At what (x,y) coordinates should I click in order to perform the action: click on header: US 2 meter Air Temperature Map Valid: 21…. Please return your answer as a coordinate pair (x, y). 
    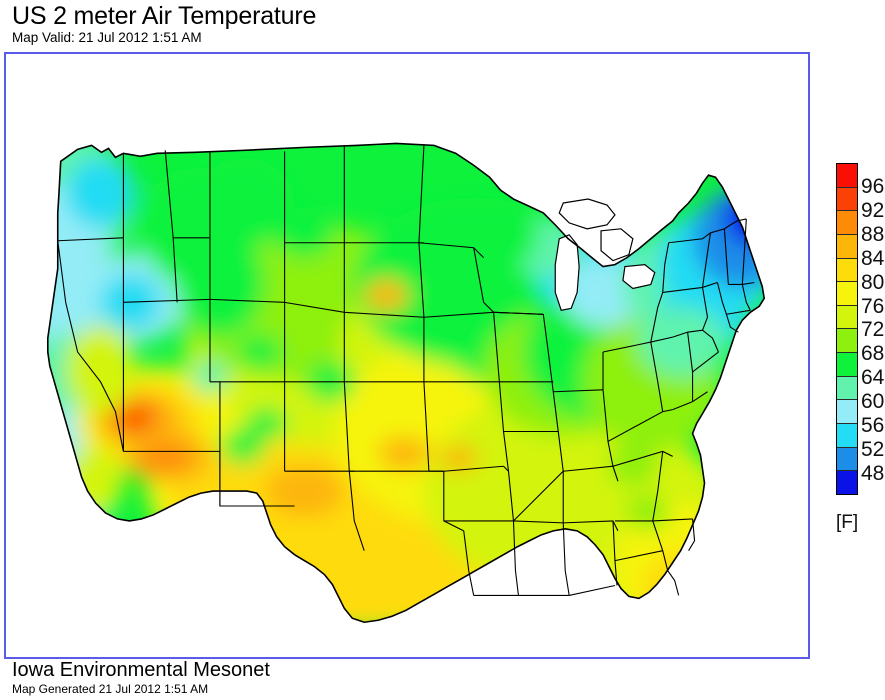
    Looking at the image, I should click on (422, 24).